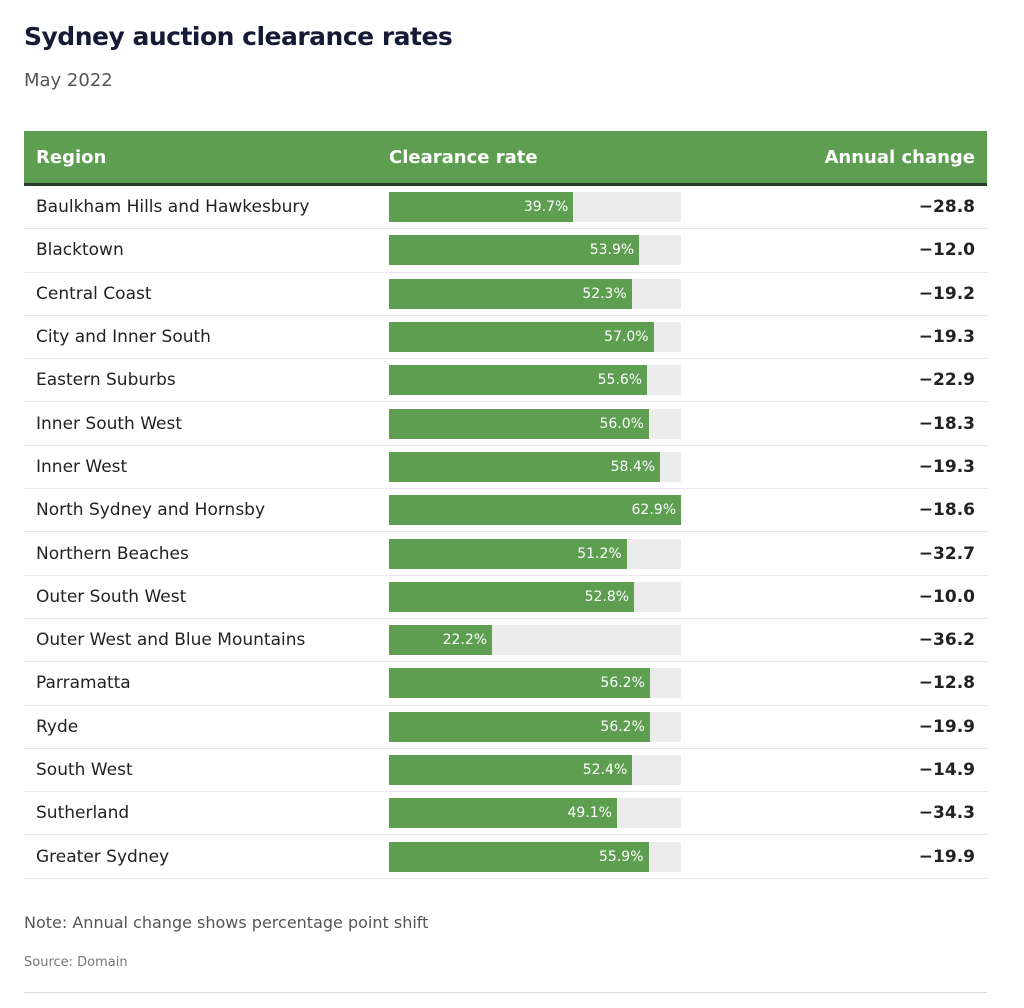 This screenshot has height=1008, width=1024. What do you see at coordinates (511, 770) in the screenshot?
I see `clearance-rate-bar: 52.4%` at bounding box center [511, 770].